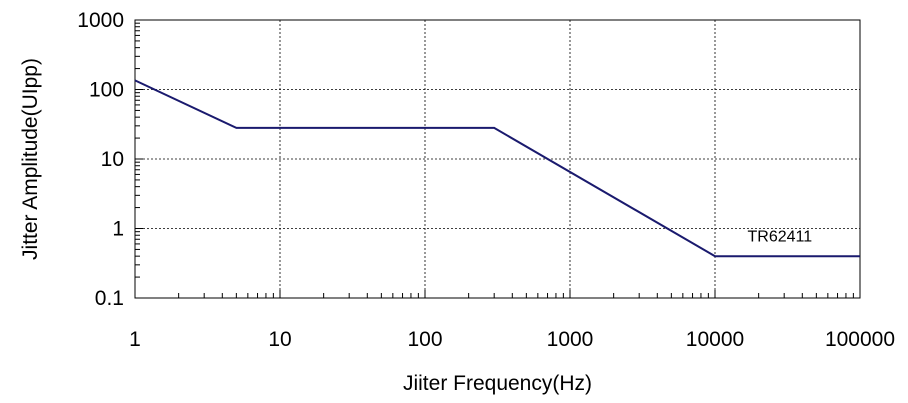  What do you see at coordinates (860, 339) in the screenshot?
I see `x-tick-label: 100000` at bounding box center [860, 339].